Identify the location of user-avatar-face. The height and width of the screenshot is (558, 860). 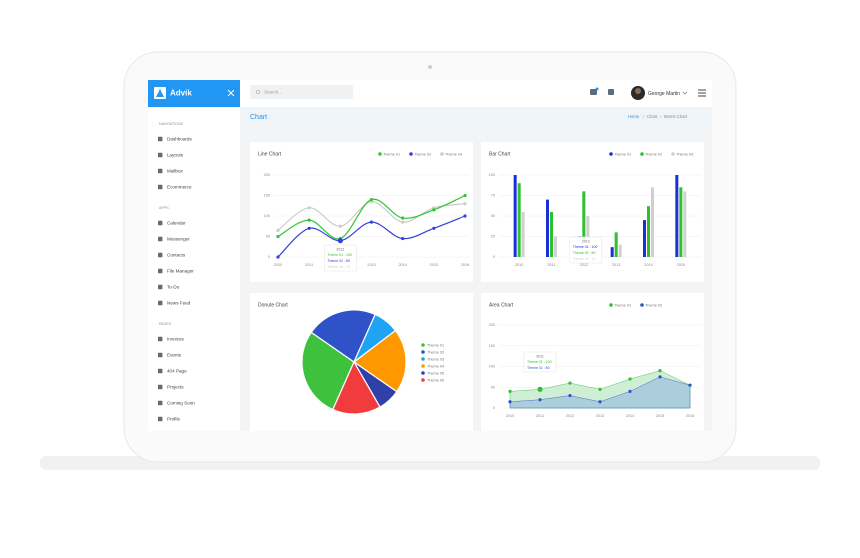
(638, 91).